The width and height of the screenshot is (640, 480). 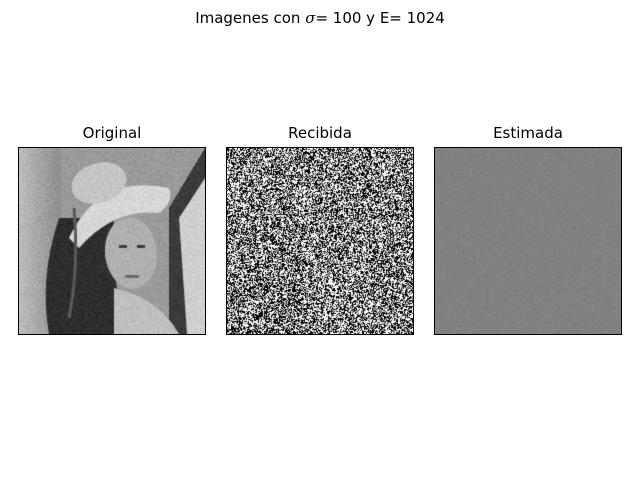 I want to click on panel-title-received: Recibida, so click(x=320, y=133).